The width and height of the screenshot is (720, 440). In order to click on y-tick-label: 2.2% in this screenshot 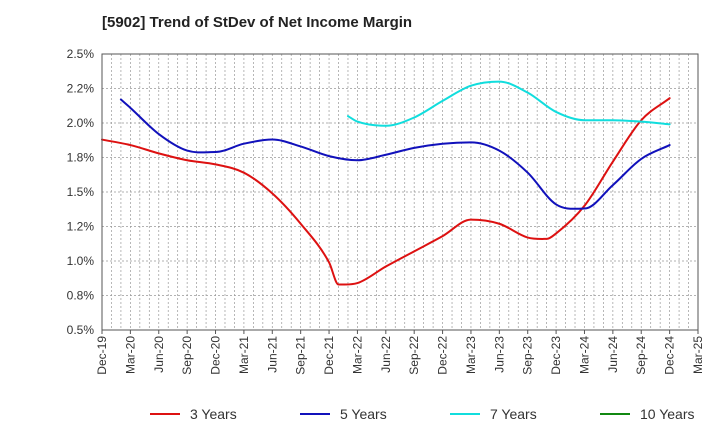, I will do `click(81, 89)`.